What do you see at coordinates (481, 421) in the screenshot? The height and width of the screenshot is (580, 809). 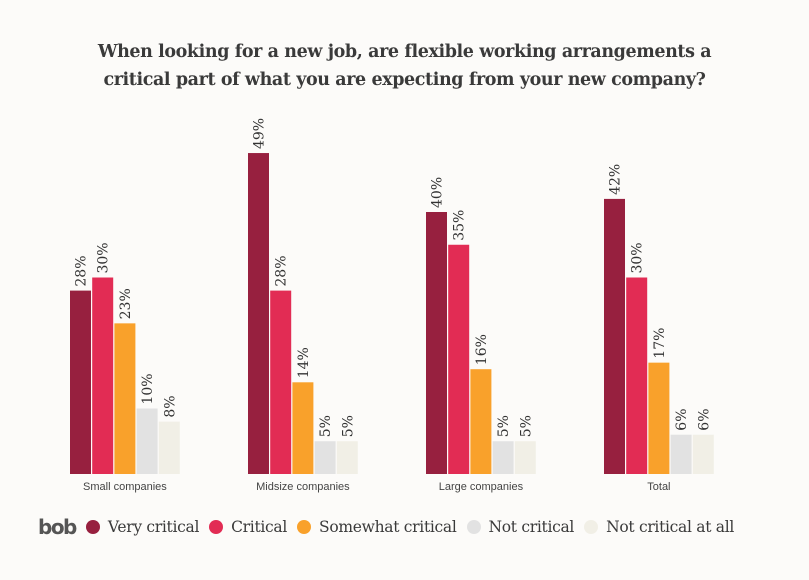 I see `bar-large-companies-somewhat-critical` at bounding box center [481, 421].